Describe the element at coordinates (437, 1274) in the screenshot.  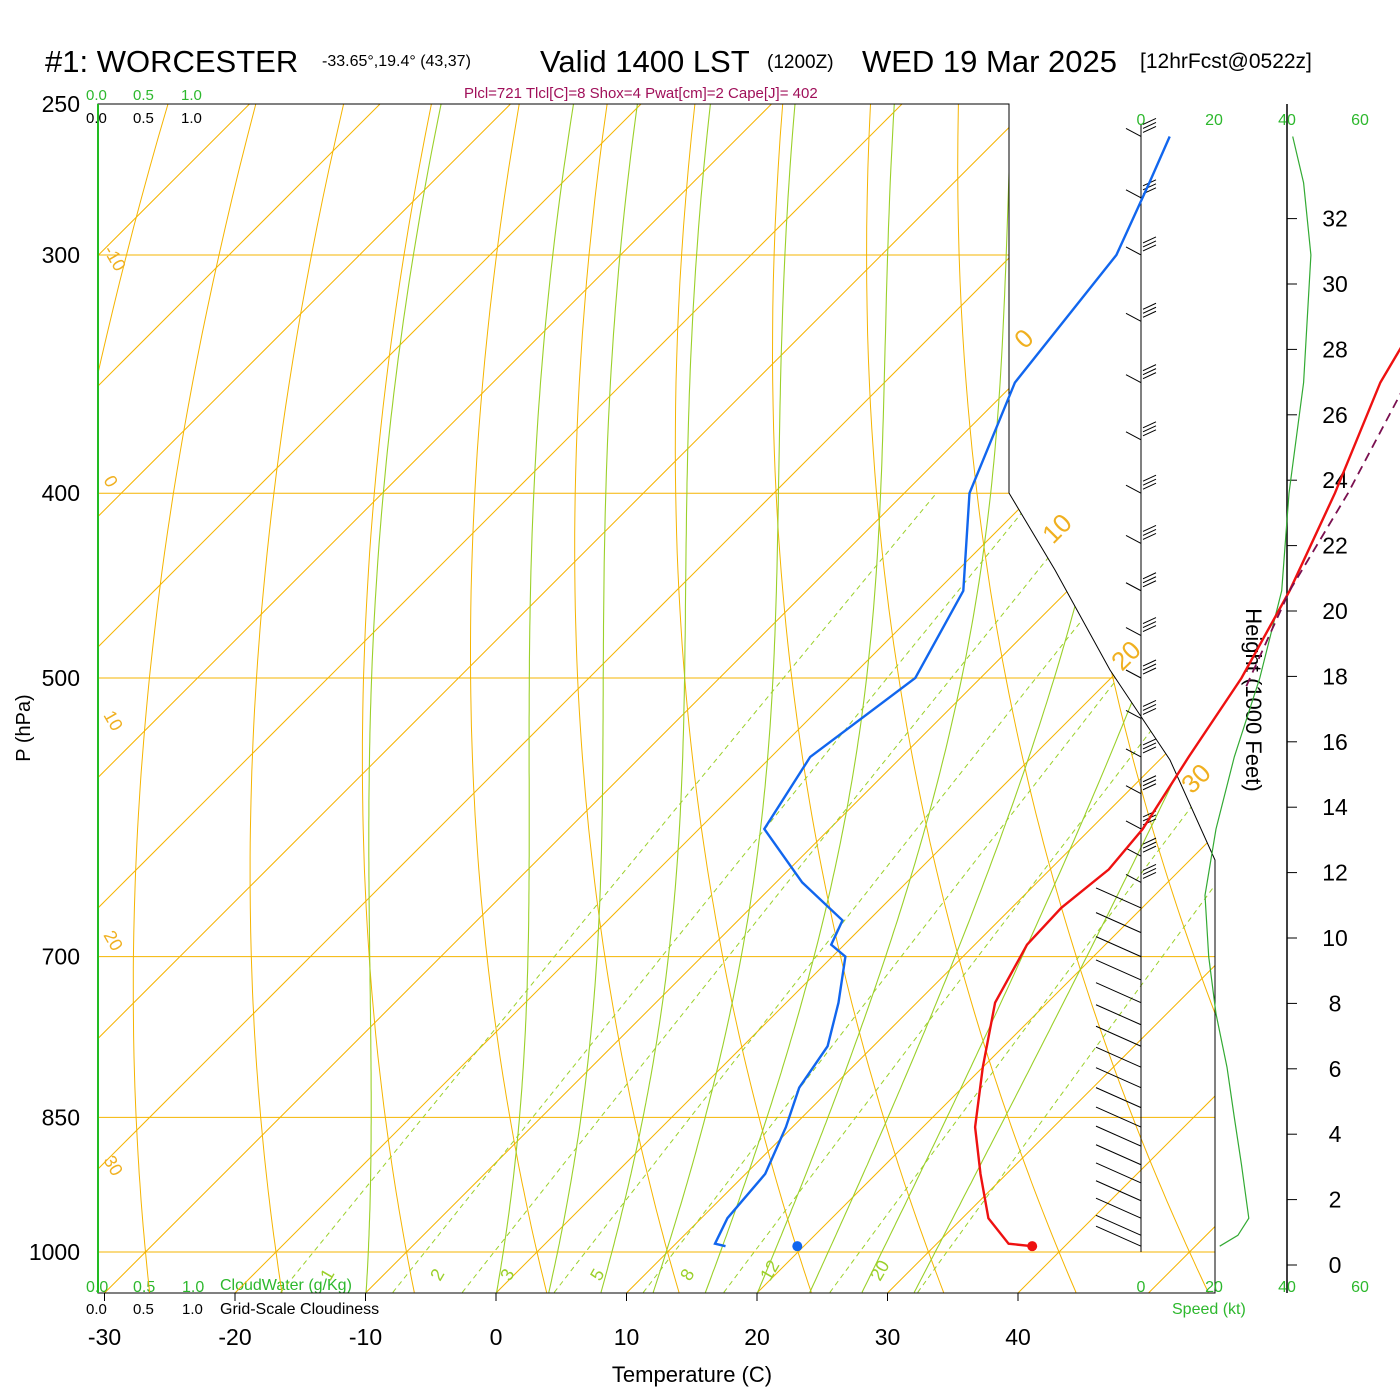
I see `mixing-ratio-label: 2` at that location.